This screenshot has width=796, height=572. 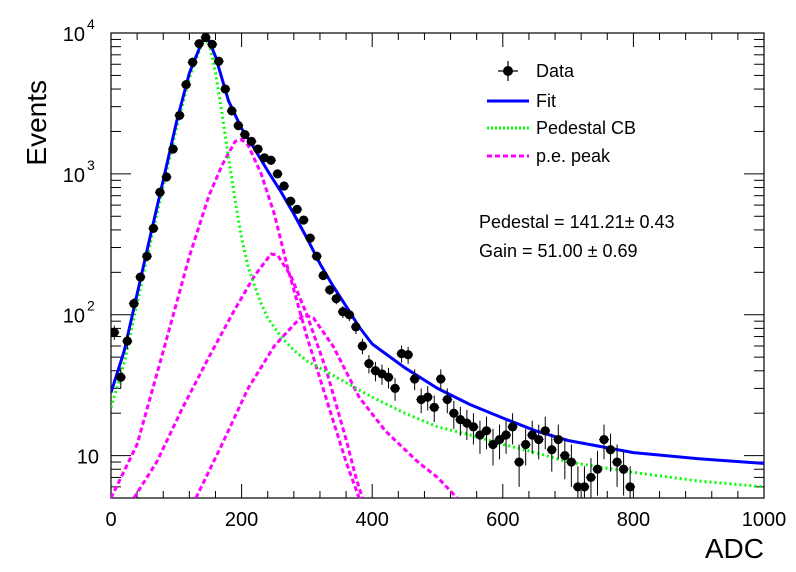 I want to click on x-axis-title: ADC, so click(x=734, y=548).